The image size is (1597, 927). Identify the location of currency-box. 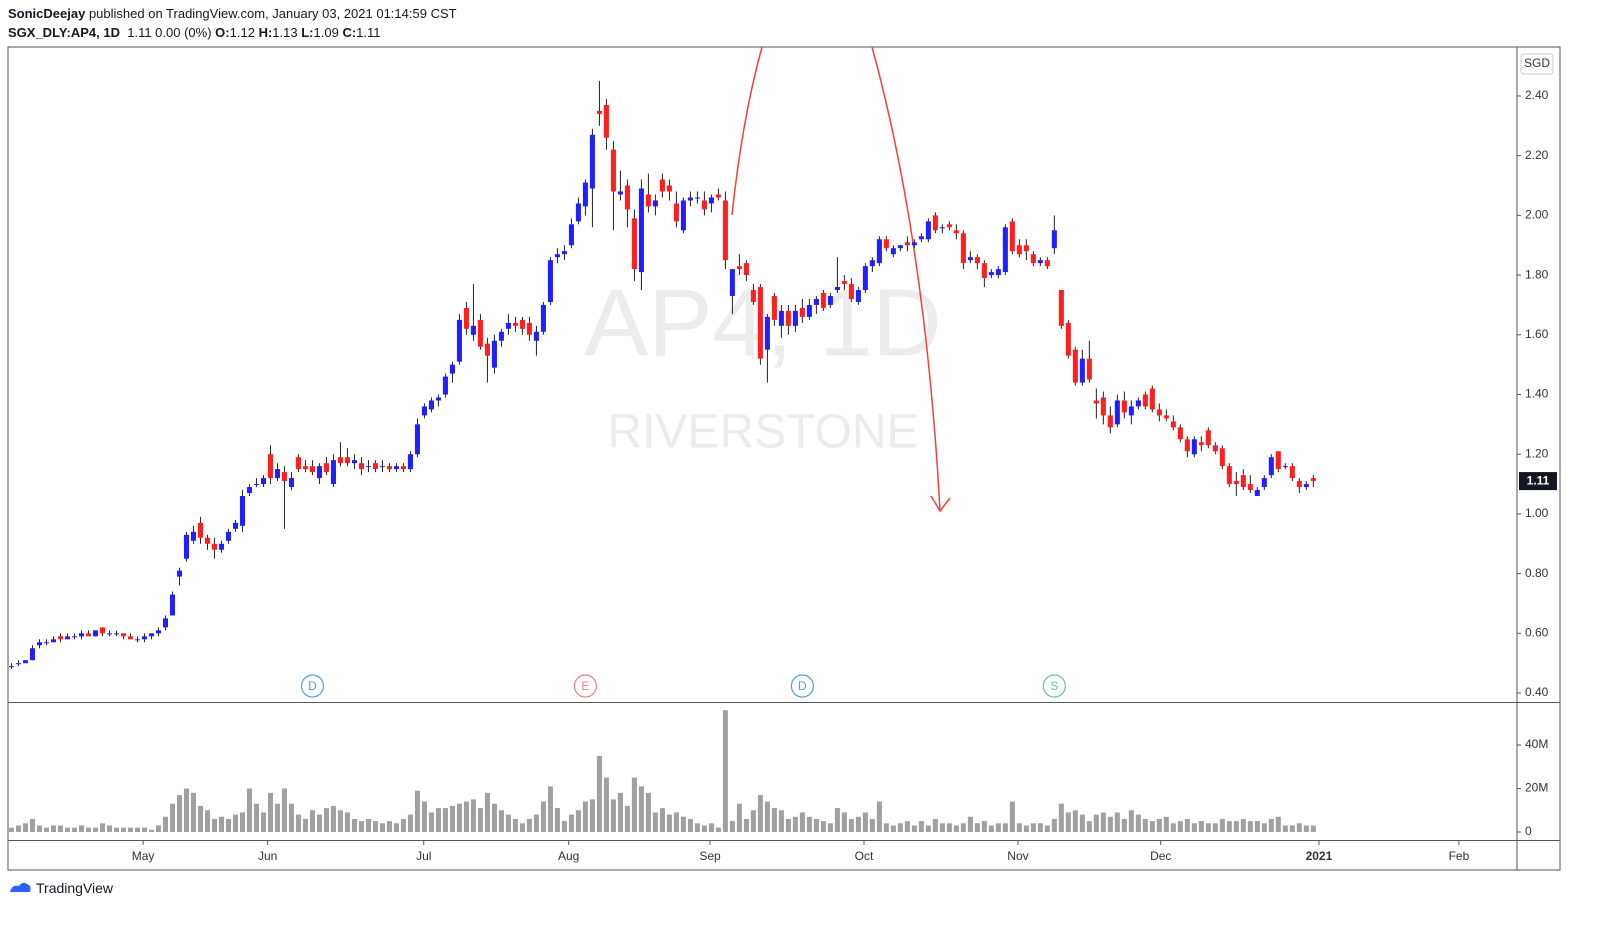
(1537, 64).